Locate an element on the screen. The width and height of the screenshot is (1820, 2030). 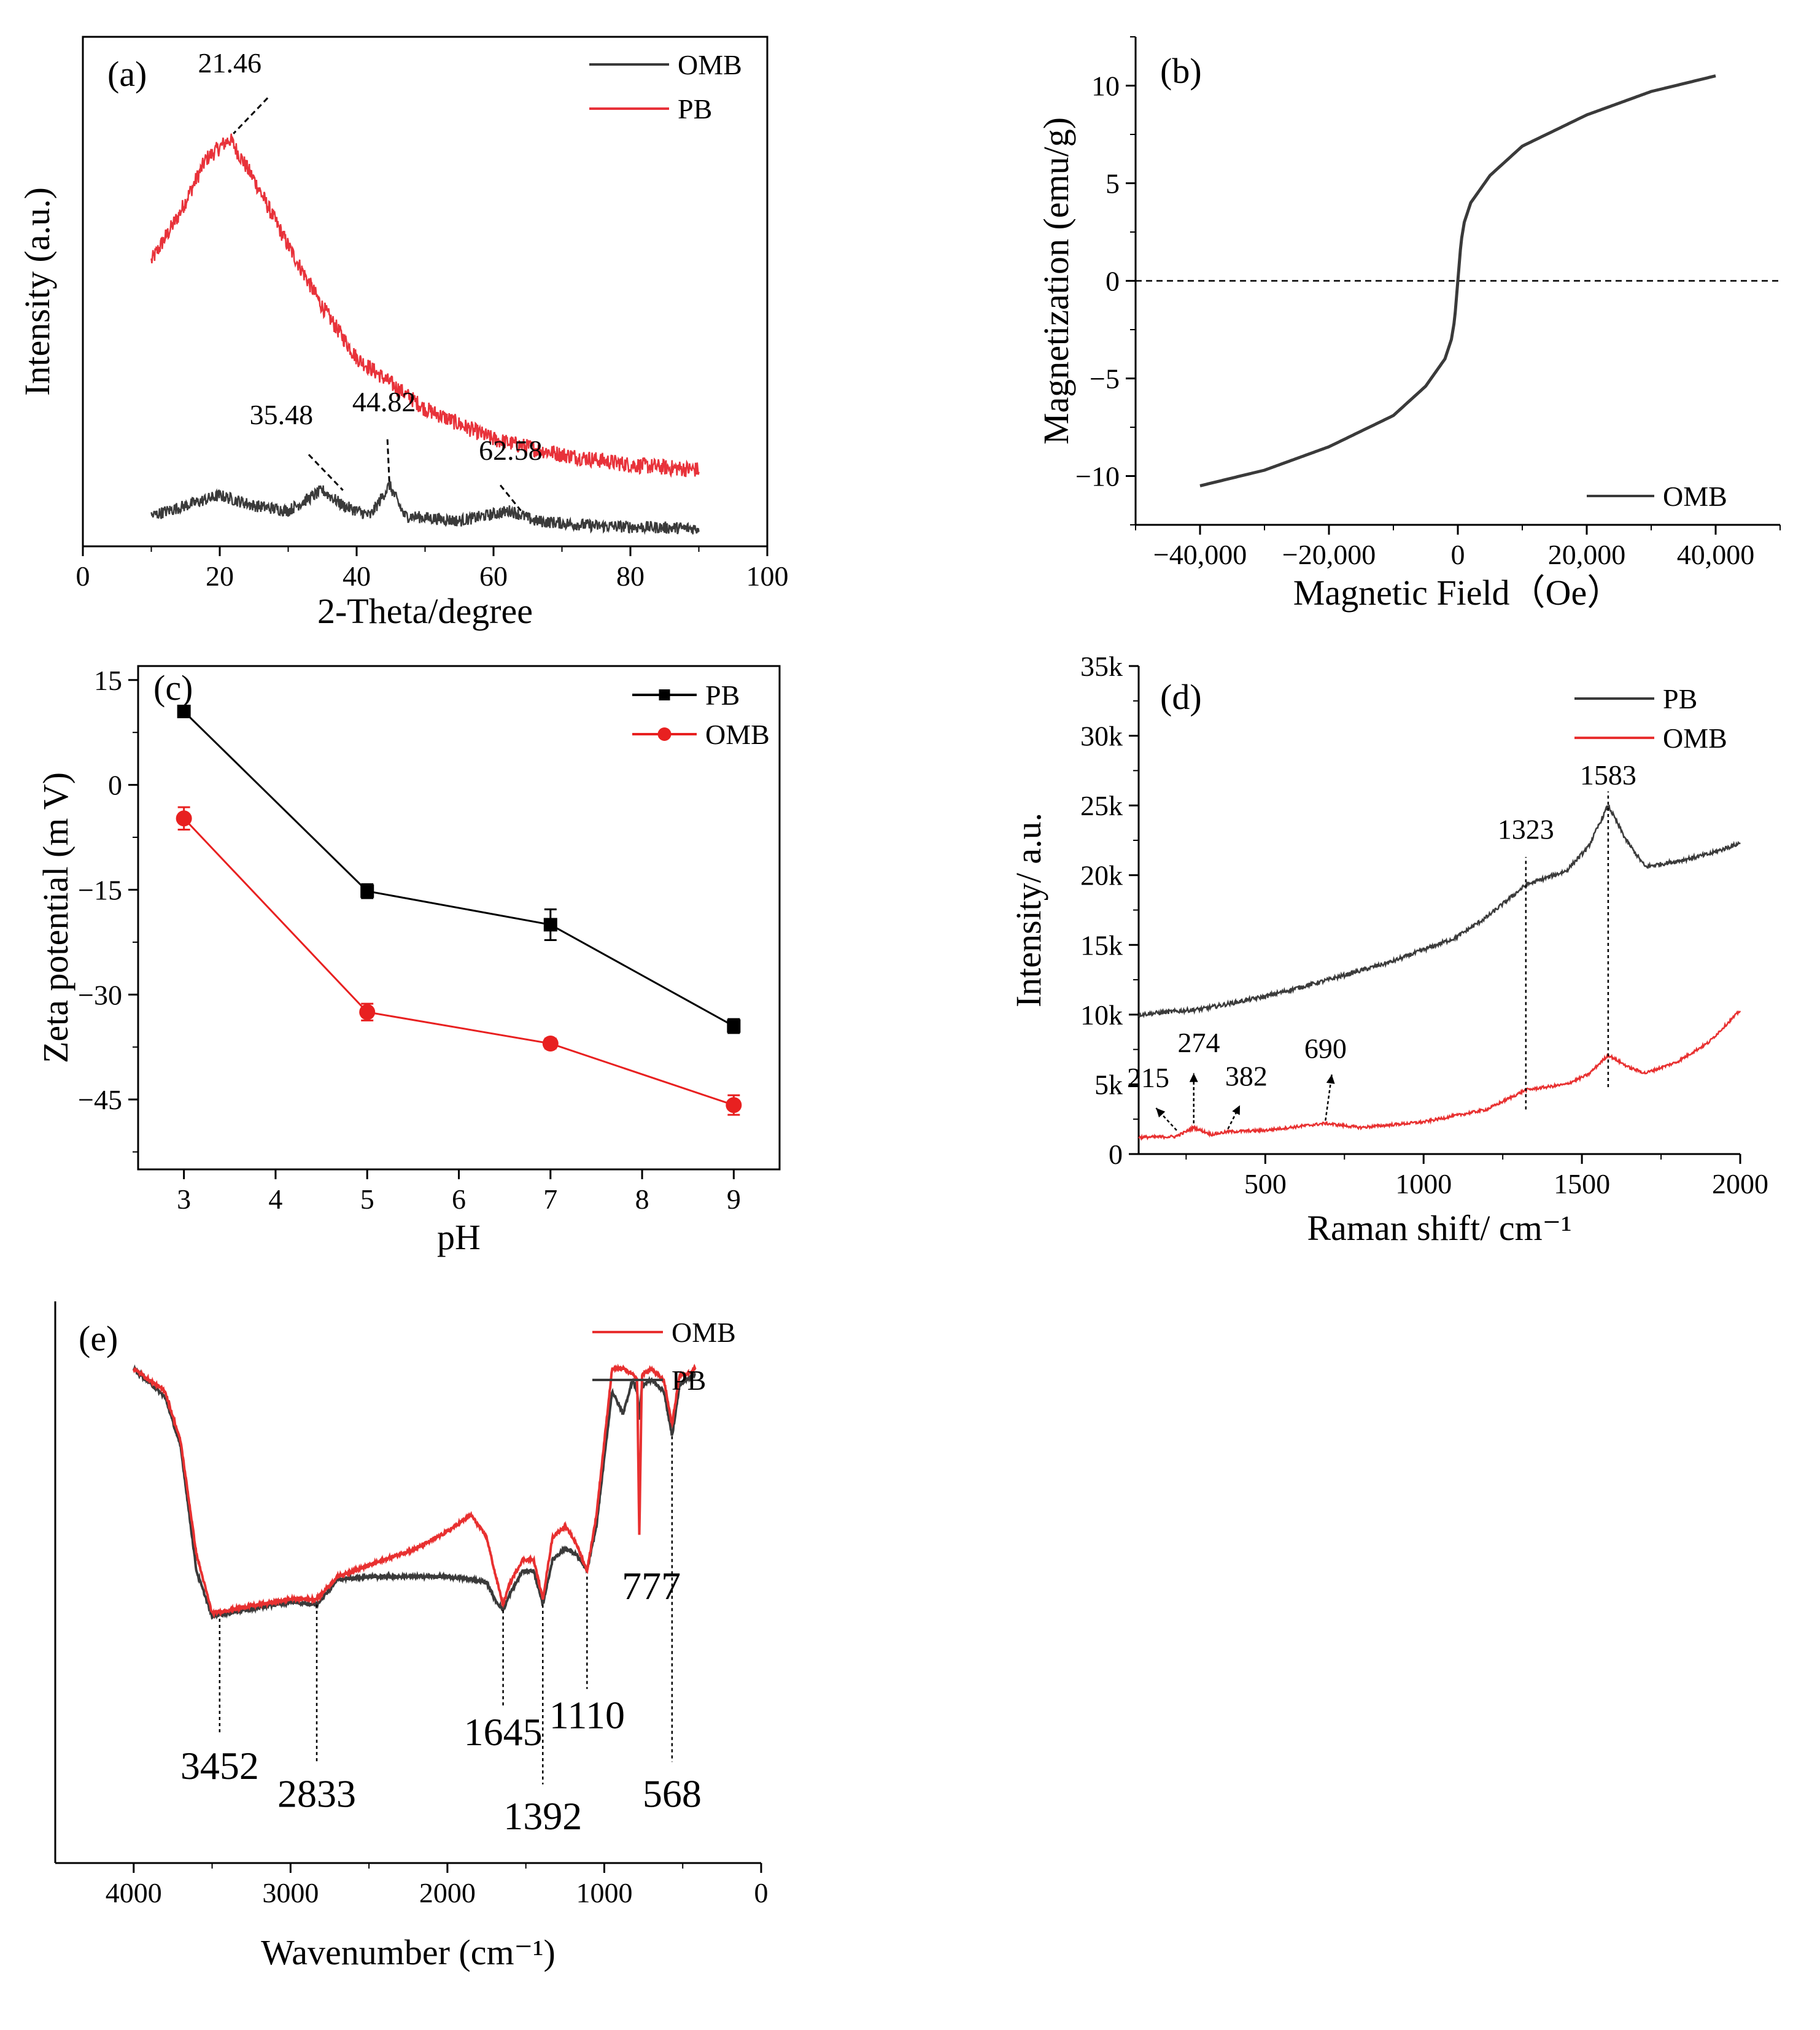
y-tick-label: 20k is located at coordinates (1101, 875).